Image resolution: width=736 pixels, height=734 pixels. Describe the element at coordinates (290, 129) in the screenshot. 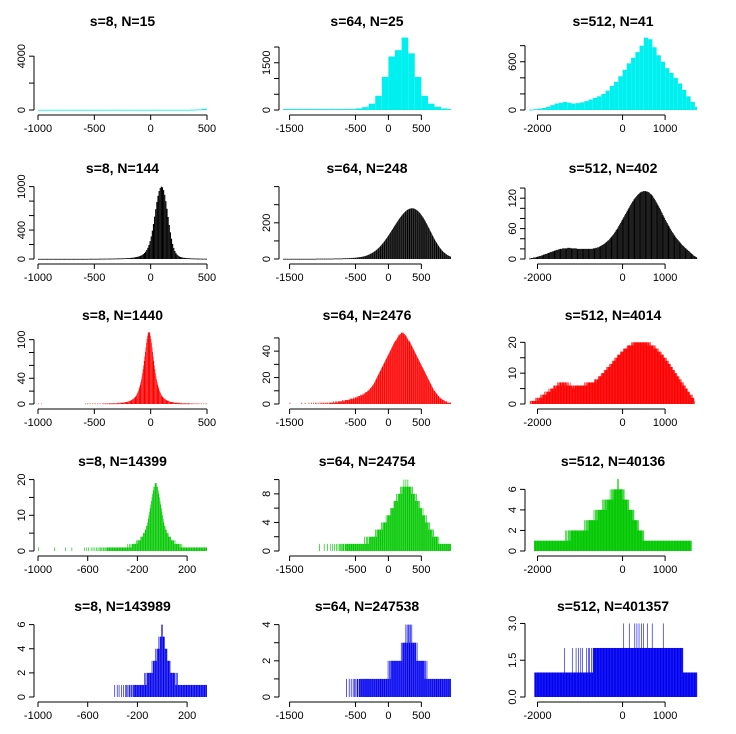

I see `x-tick-label: -1500` at that location.